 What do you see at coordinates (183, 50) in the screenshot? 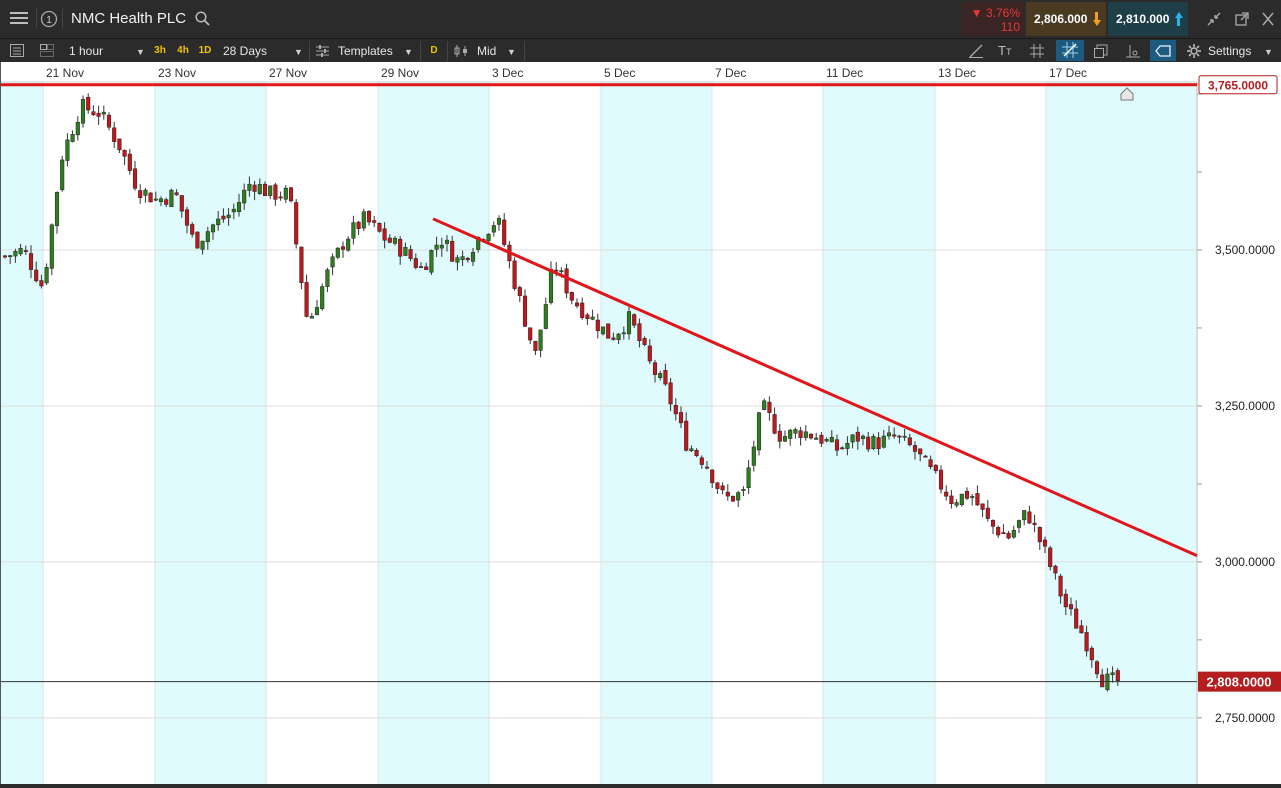
I see `interval-4h-button: 4h` at bounding box center [183, 50].